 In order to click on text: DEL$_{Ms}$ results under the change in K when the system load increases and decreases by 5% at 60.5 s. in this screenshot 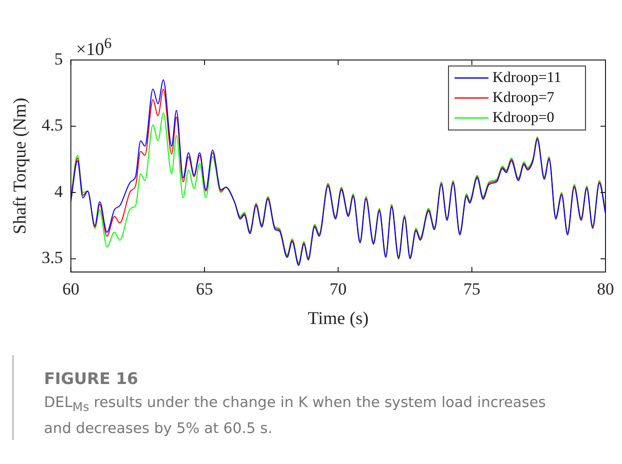, I will do `click(295, 416)`.